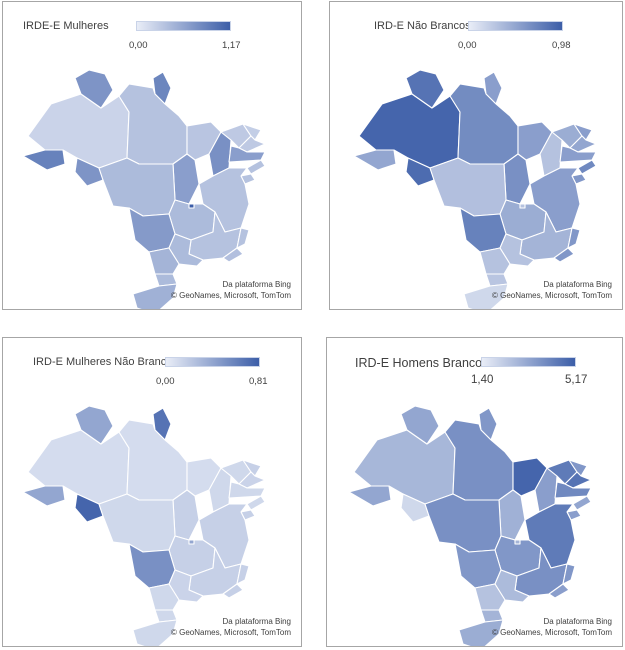  Describe the element at coordinates (231, 45) in the screenshot. I see `scale-max-label: 1,17` at that location.